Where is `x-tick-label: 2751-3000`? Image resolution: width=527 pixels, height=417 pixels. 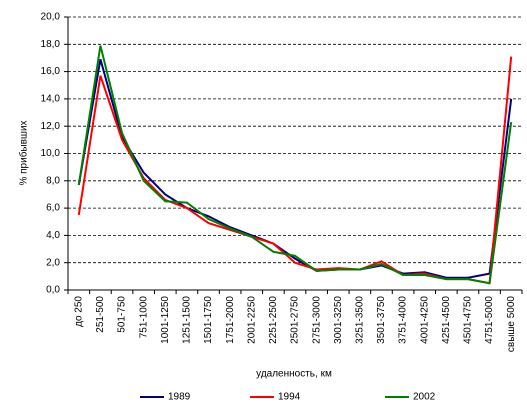
x-tick-label: 2751-3000 is located at coordinates (316, 320).